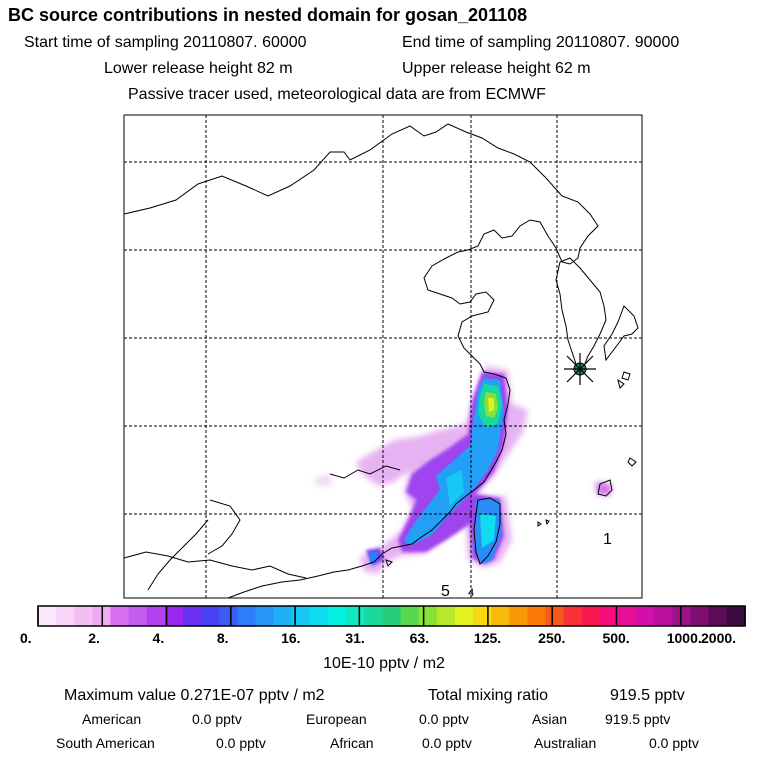  I want to click on map-label-1: 1, so click(607, 539).